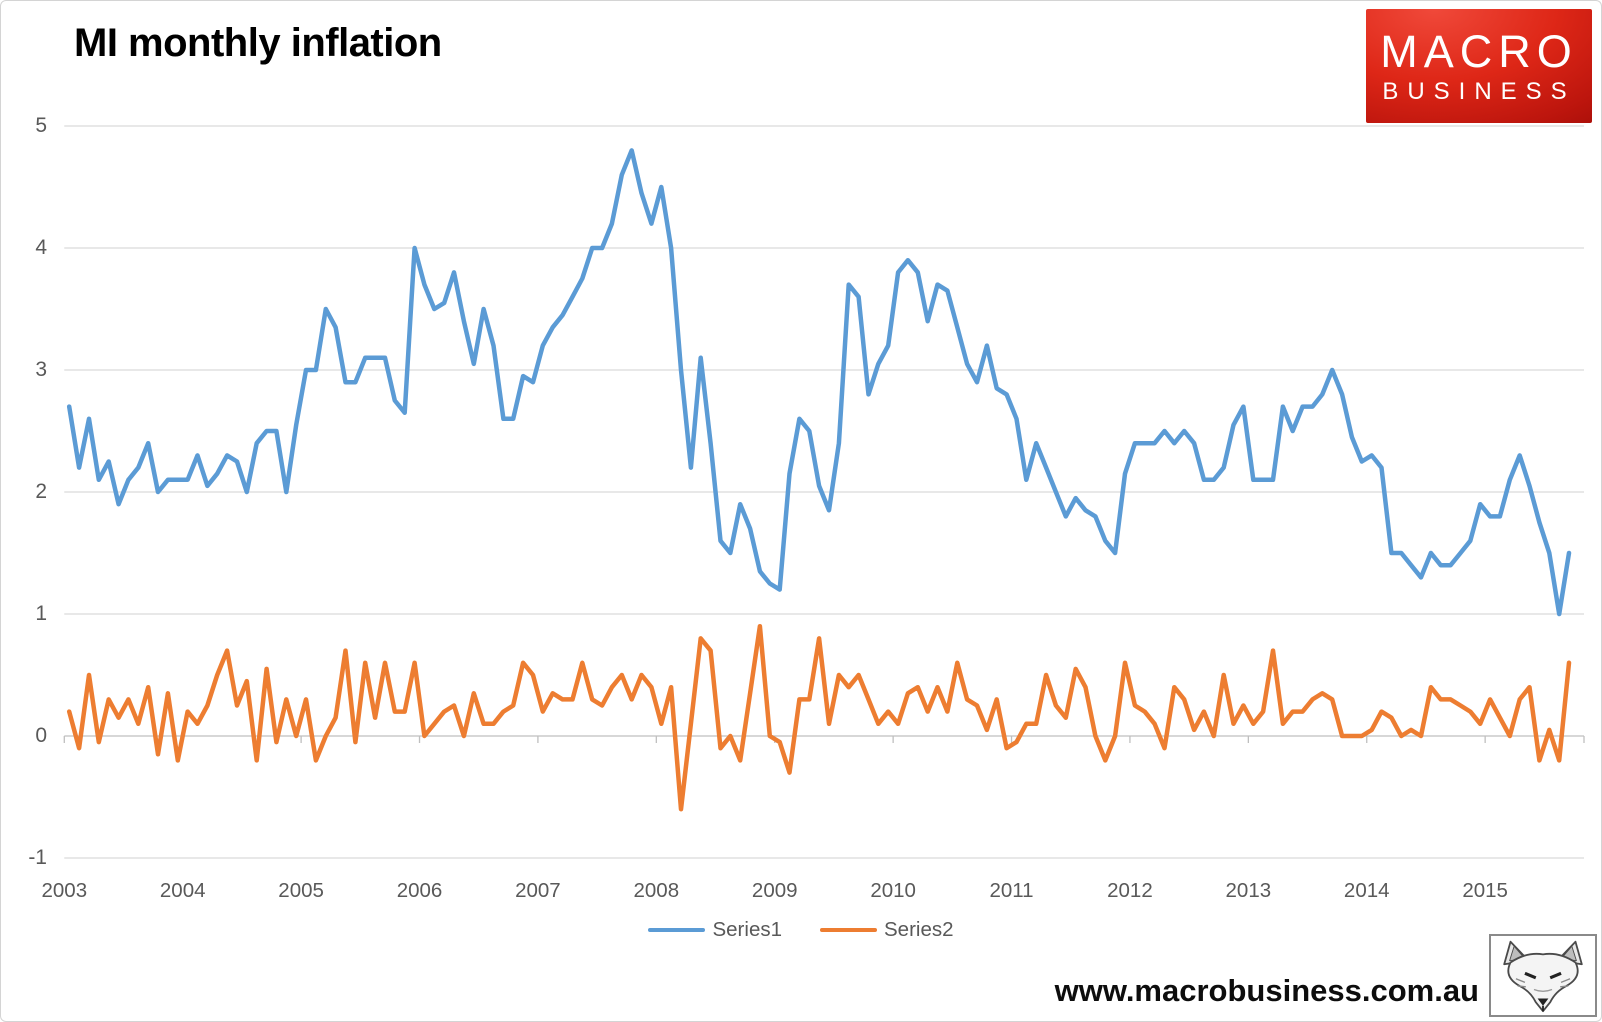 Image resolution: width=1602 pixels, height=1022 pixels. I want to click on legend-series1-label: Series1, so click(747, 929).